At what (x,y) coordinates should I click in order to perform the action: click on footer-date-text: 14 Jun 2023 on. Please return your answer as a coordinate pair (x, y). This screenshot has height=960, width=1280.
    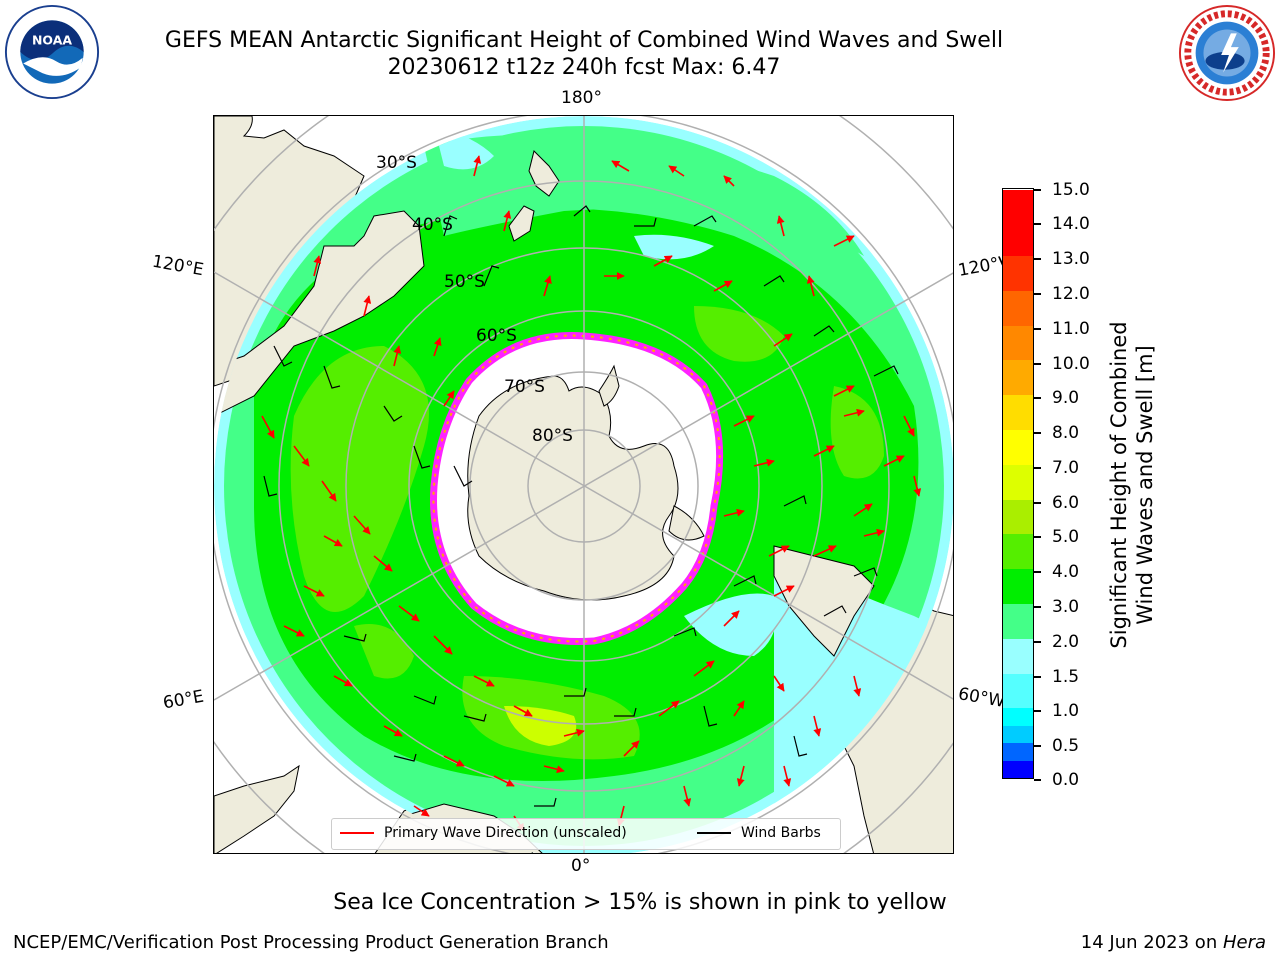
    Looking at the image, I should click on (1151, 942).